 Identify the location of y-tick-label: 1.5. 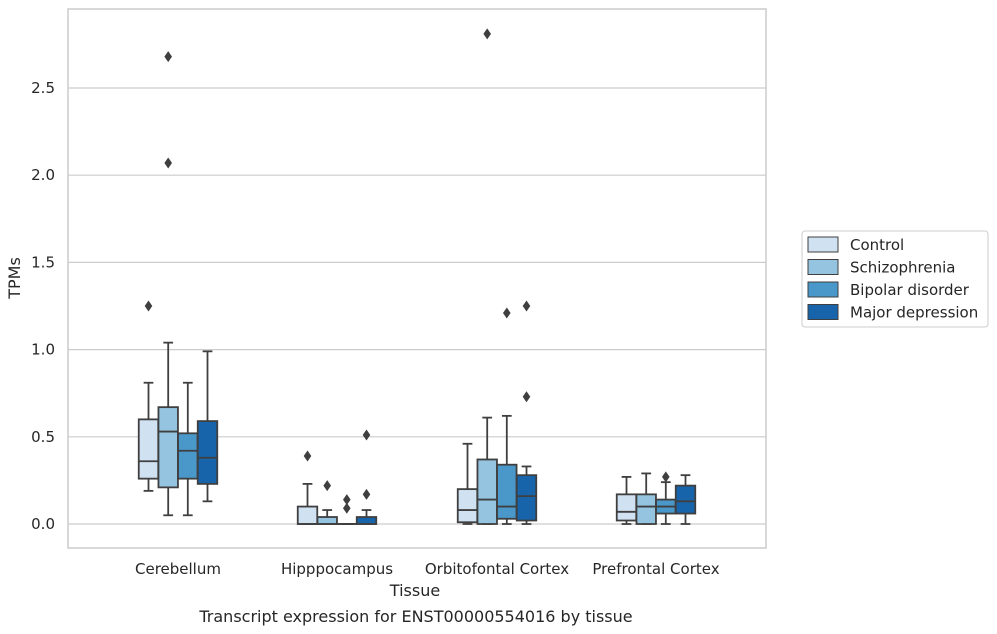
(43, 262).